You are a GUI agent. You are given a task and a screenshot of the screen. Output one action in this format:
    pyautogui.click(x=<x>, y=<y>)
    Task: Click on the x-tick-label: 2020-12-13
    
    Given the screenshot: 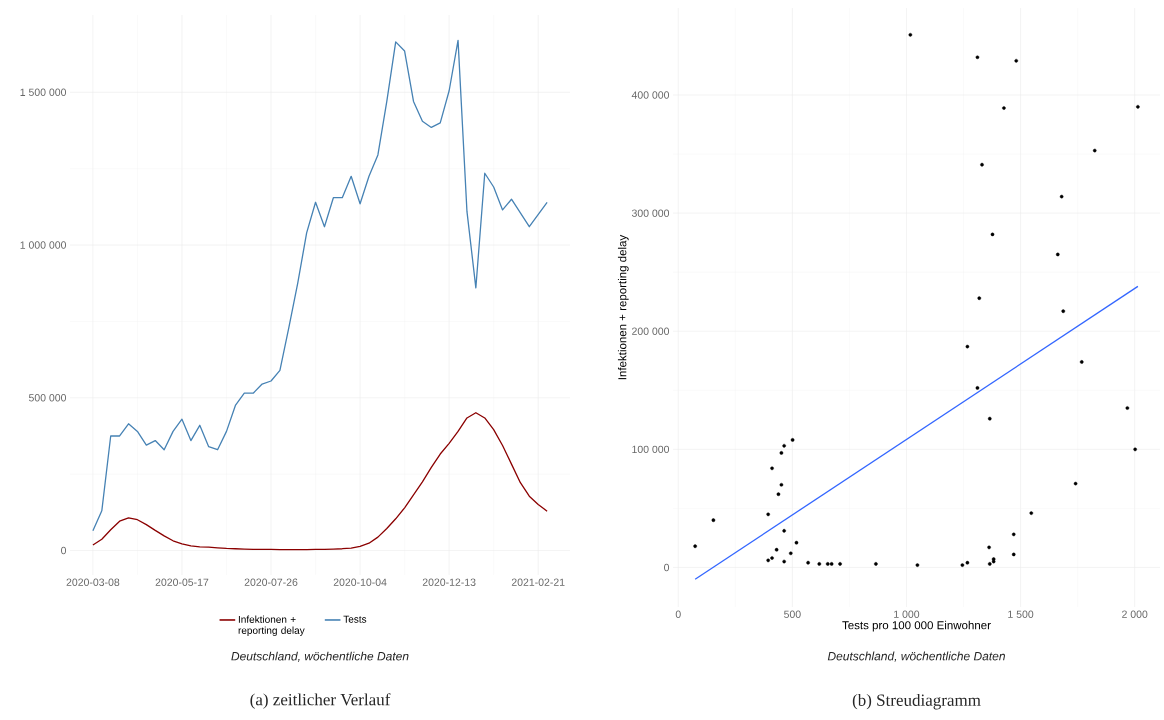 What is the action you would take?
    pyautogui.click(x=449, y=582)
    